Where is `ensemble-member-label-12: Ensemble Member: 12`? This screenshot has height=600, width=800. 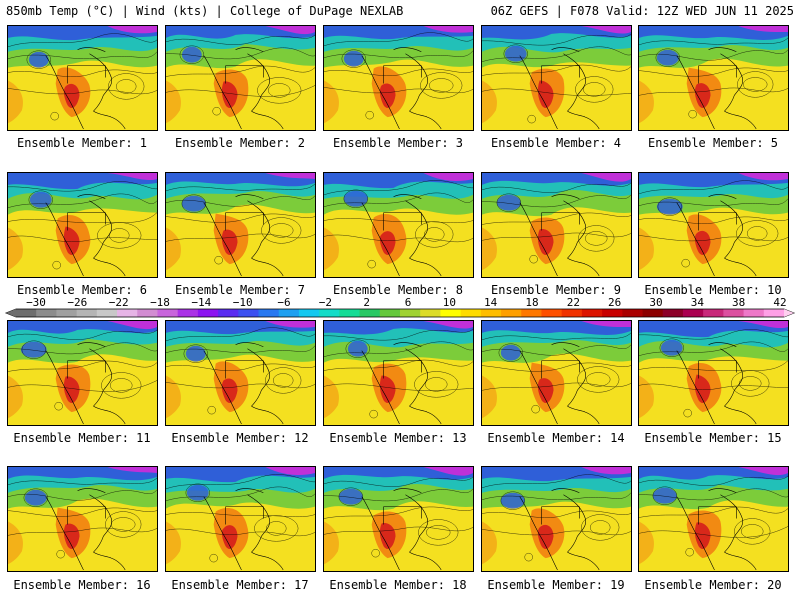 ensemble-member-label-12: Ensemble Member: 12 is located at coordinates (240, 438).